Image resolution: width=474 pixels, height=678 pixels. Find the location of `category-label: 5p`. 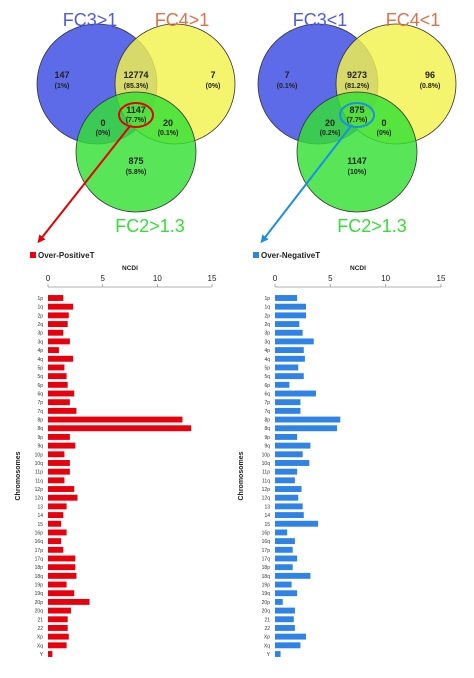

category-label: 5p is located at coordinates (40, 368).